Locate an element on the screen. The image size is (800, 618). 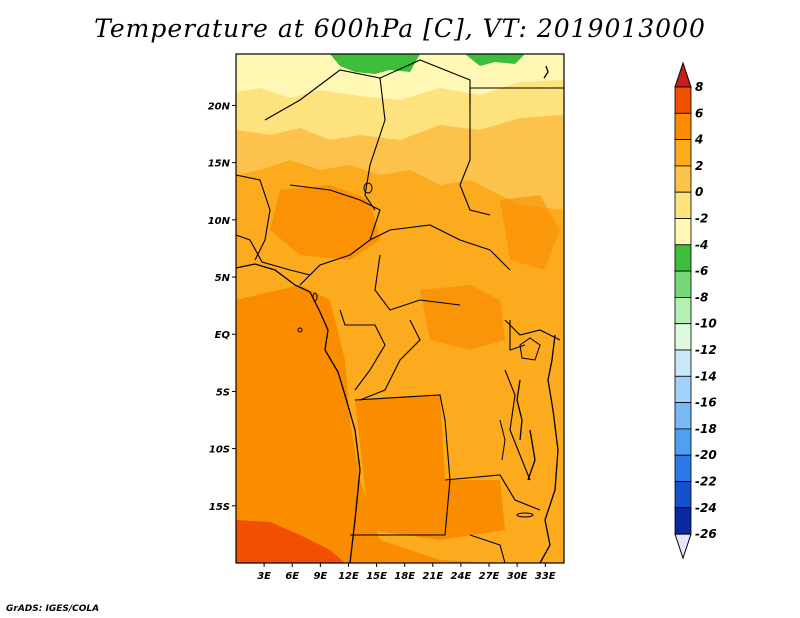
colorbar-level-label: 0 is located at coordinates (699, 192).